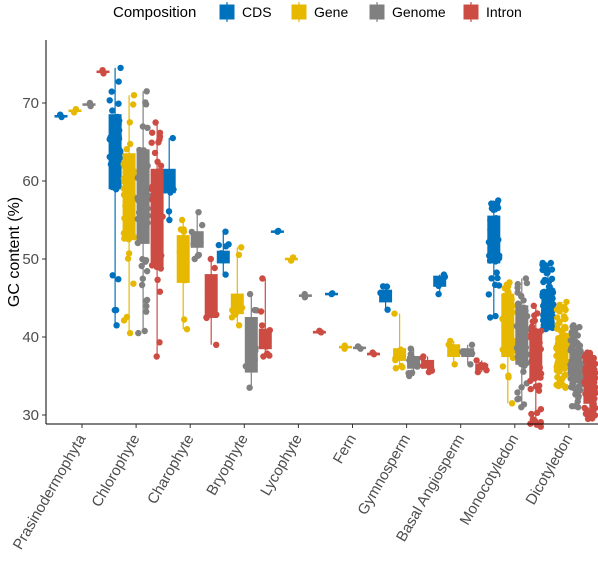  I want to click on x-tick-label: Charophyte, so click(171, 470).